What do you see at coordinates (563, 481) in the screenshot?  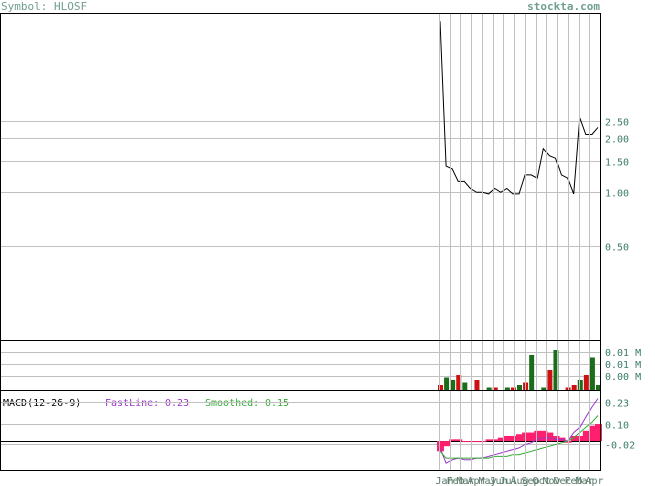 I see `x-tick-label: Dec` at bounding box center [563, 481].